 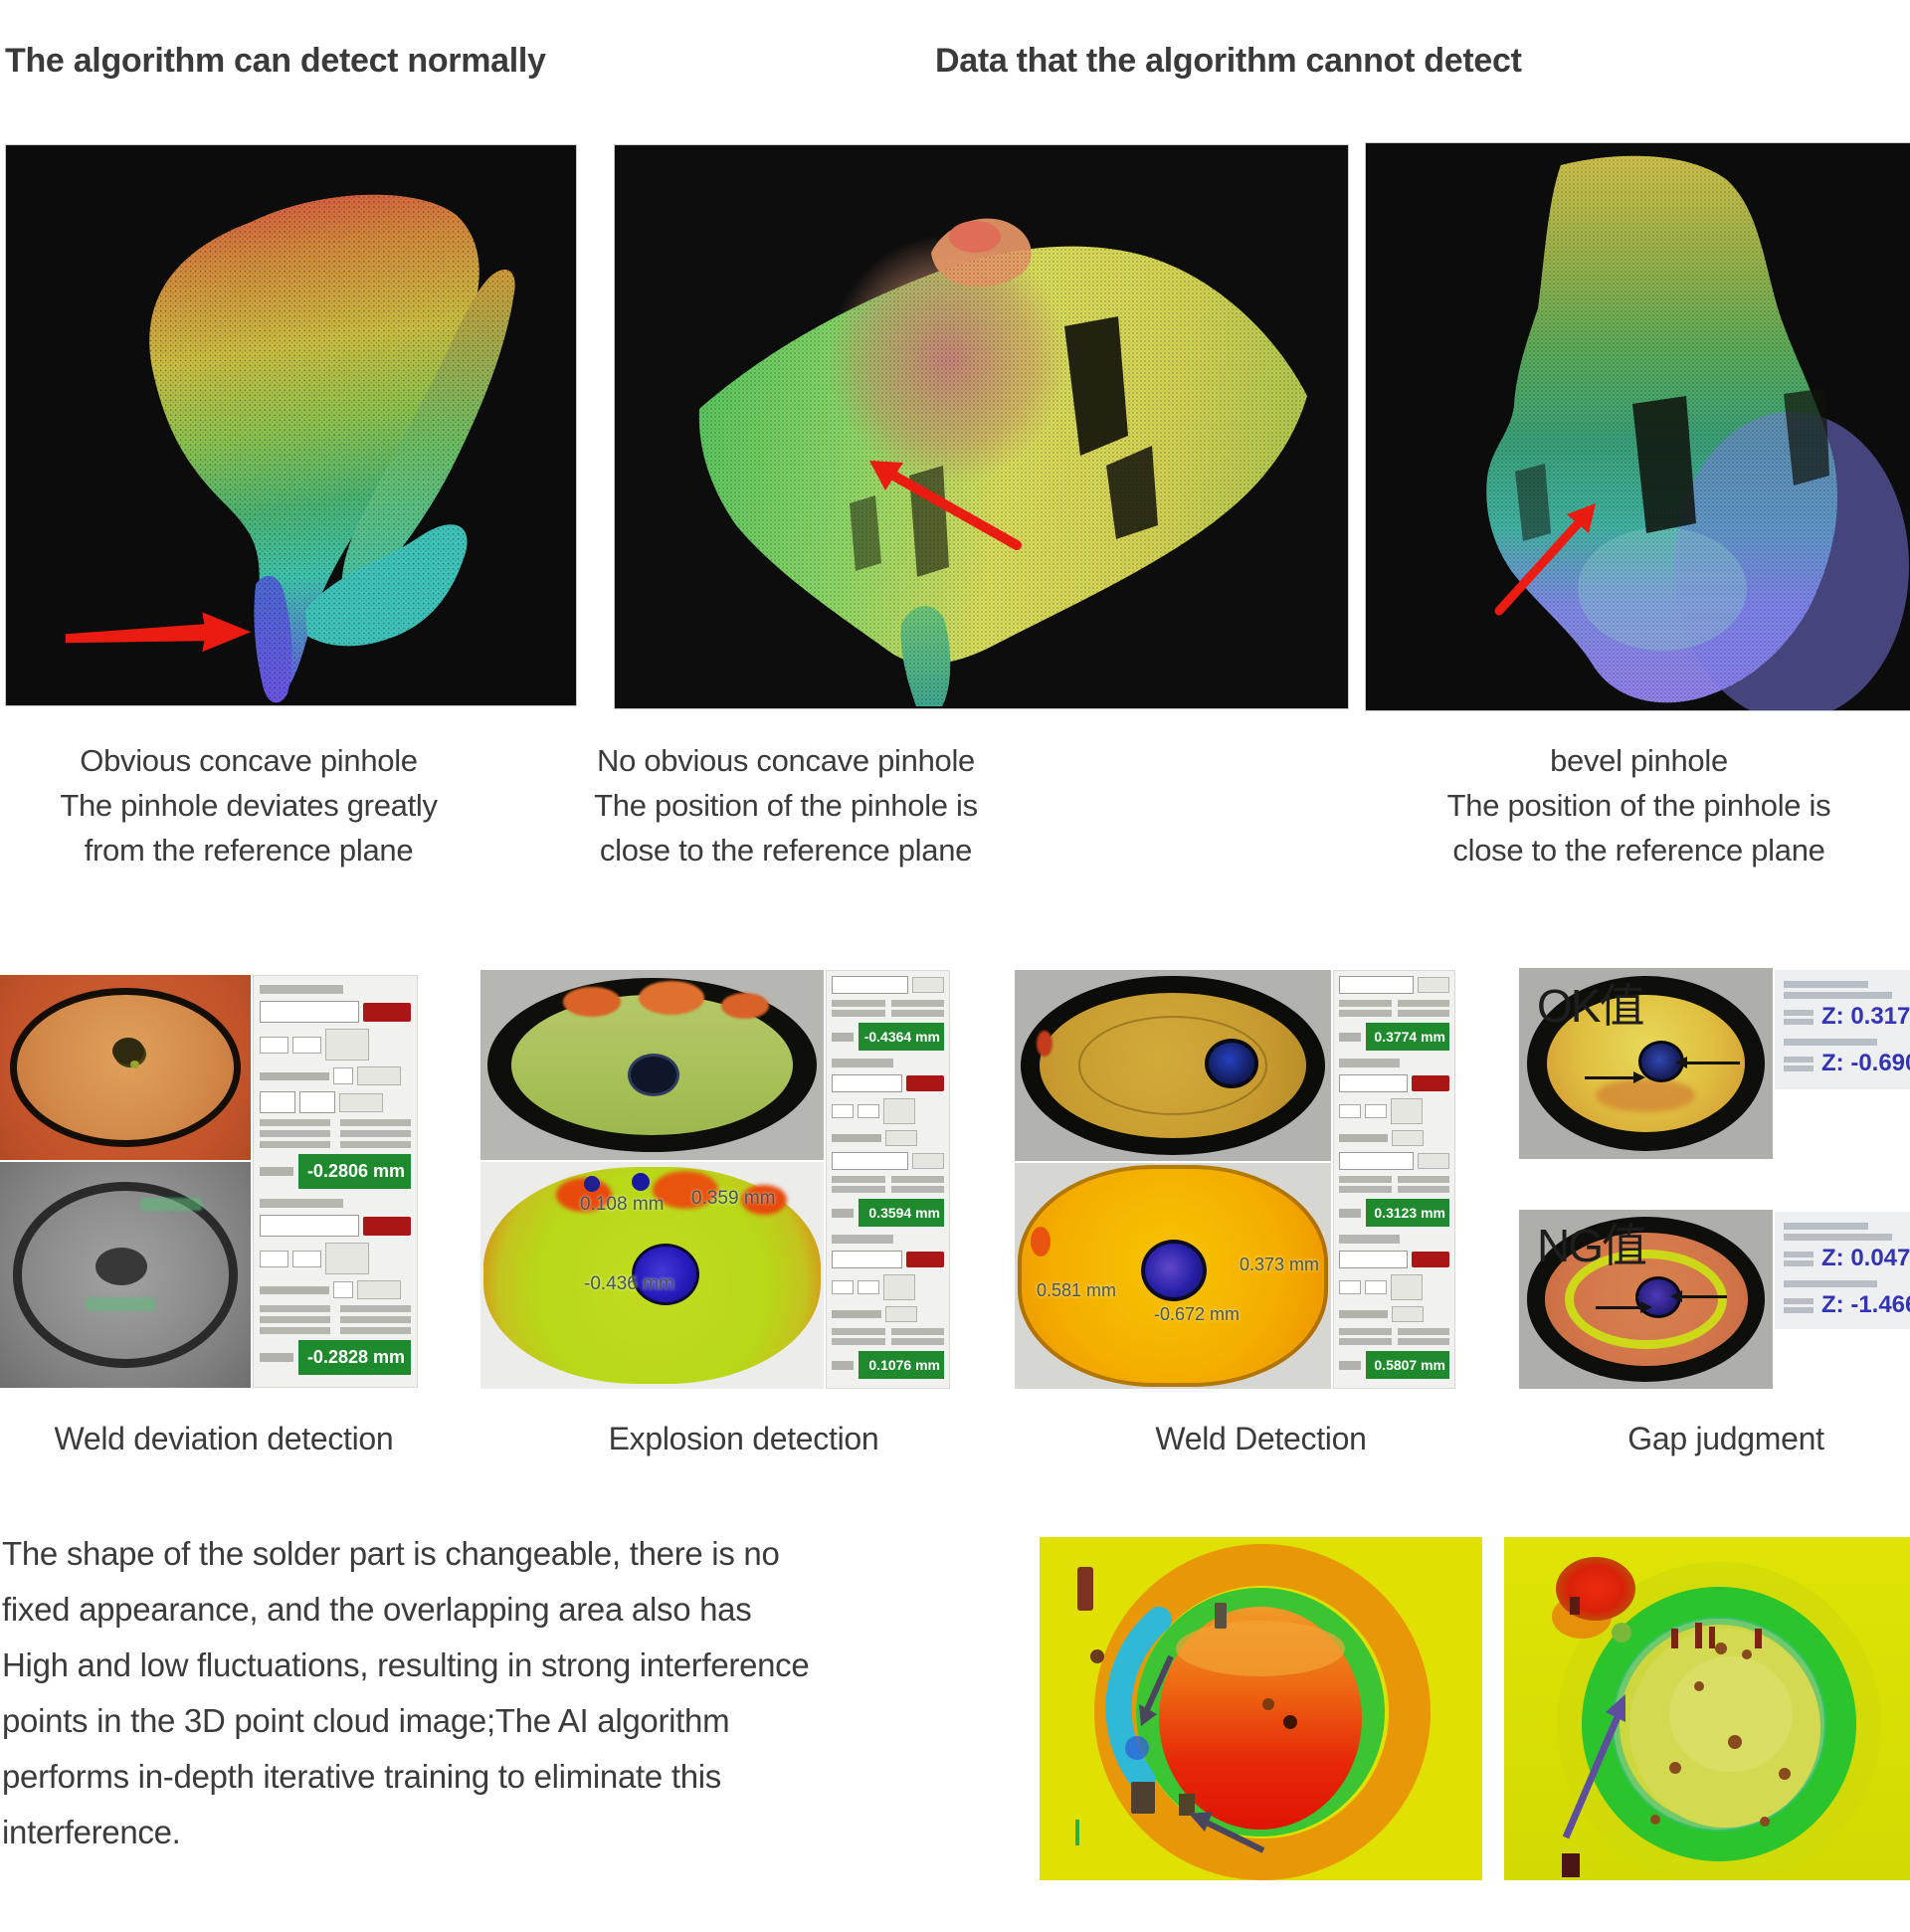 I want to click on z-value: Z: 0.047, so click(x=1865, y=1258).